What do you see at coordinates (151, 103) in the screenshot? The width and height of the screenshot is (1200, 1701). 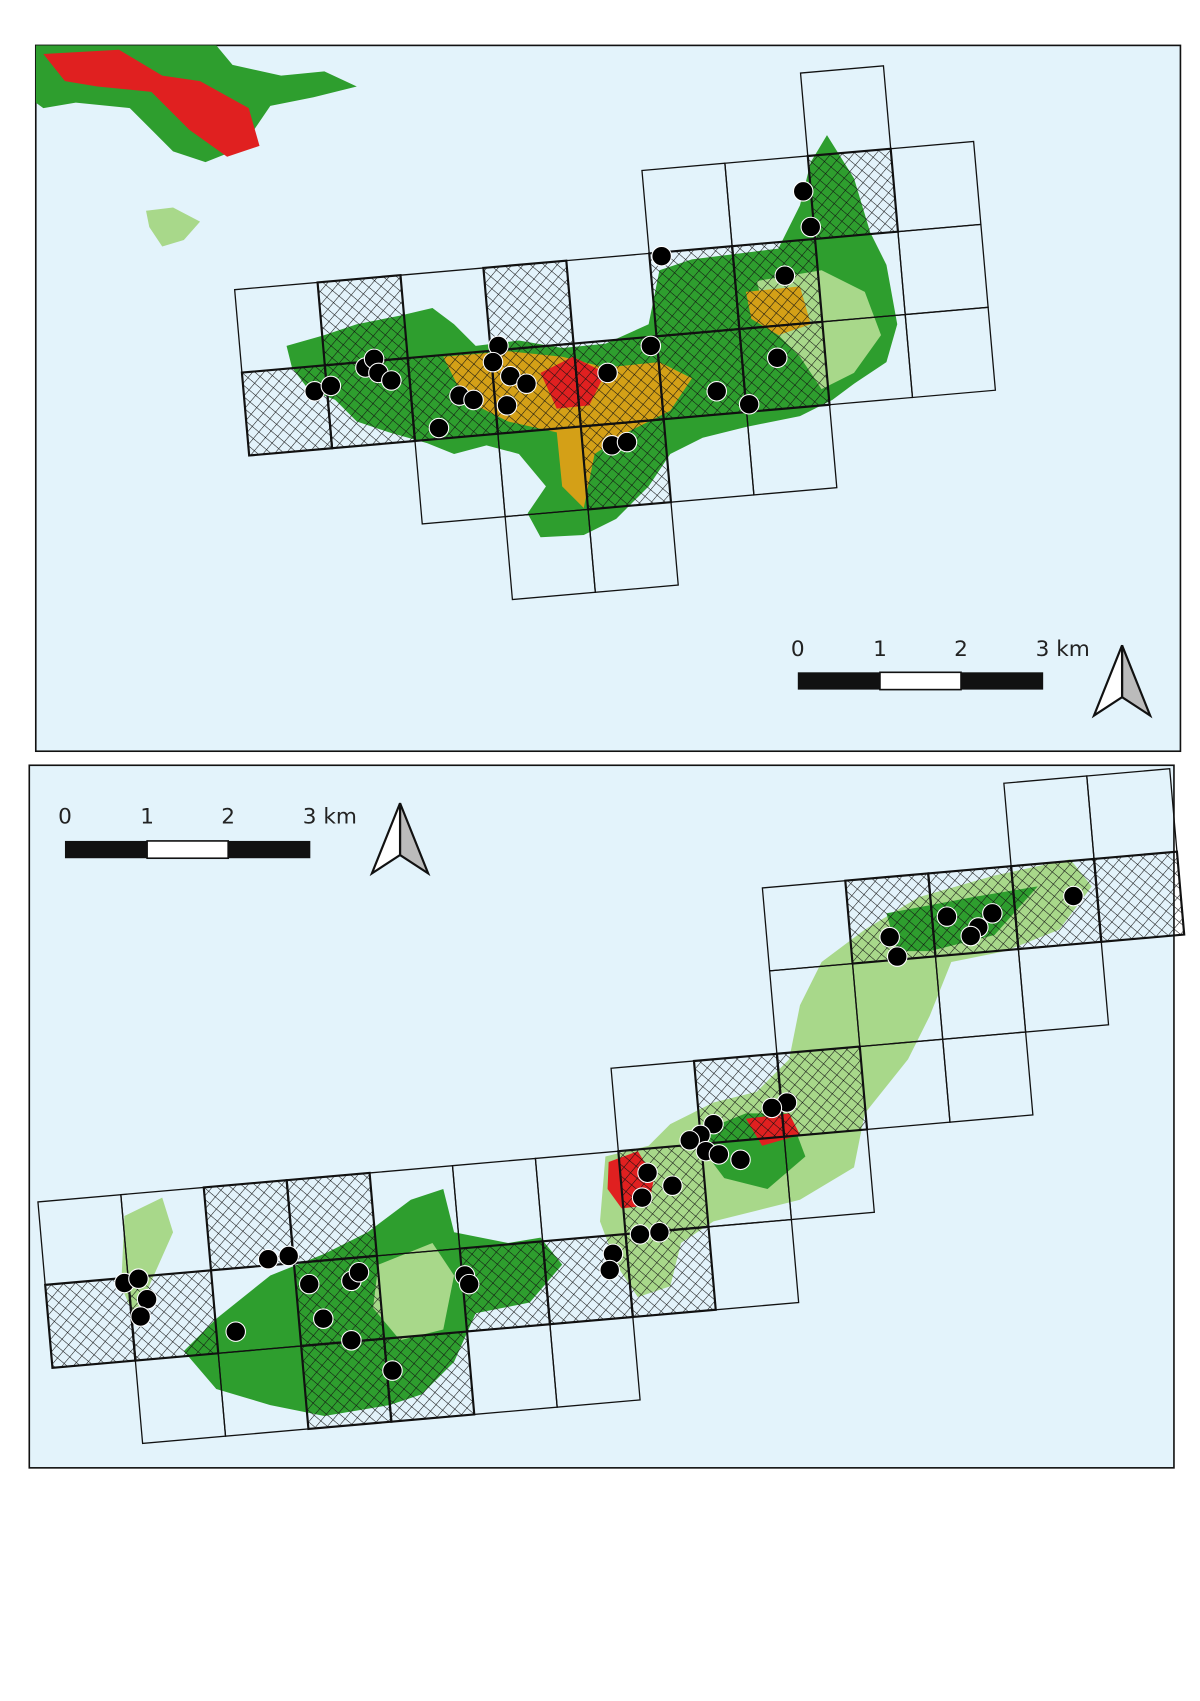 I see `urban-north` at bounding box center [151, 103].